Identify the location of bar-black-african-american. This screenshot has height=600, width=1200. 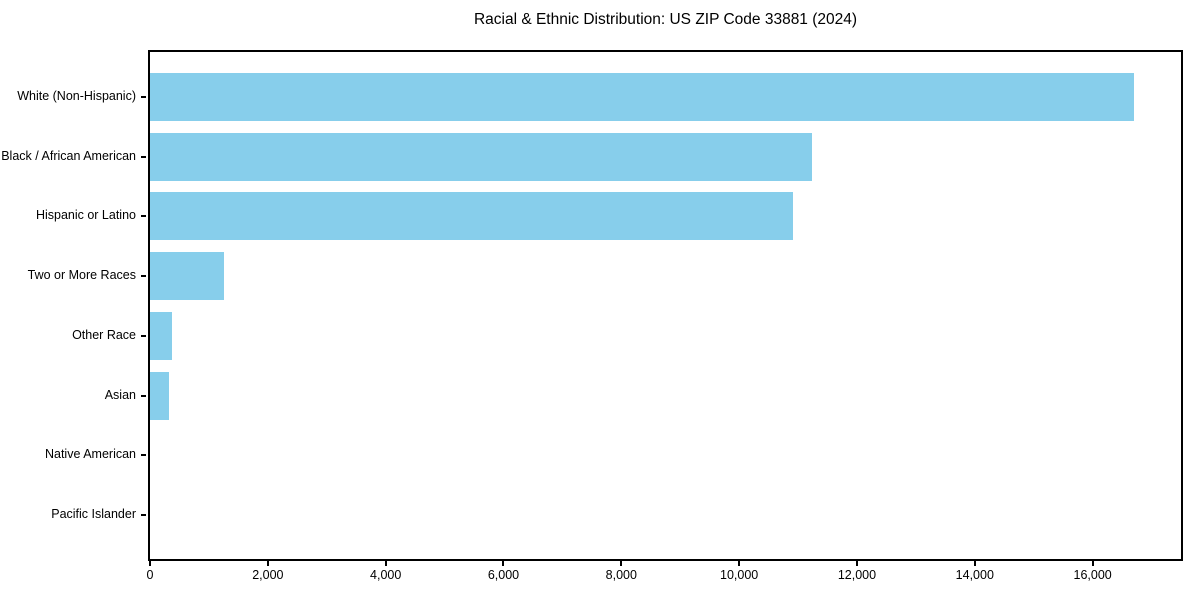
(481, 156).